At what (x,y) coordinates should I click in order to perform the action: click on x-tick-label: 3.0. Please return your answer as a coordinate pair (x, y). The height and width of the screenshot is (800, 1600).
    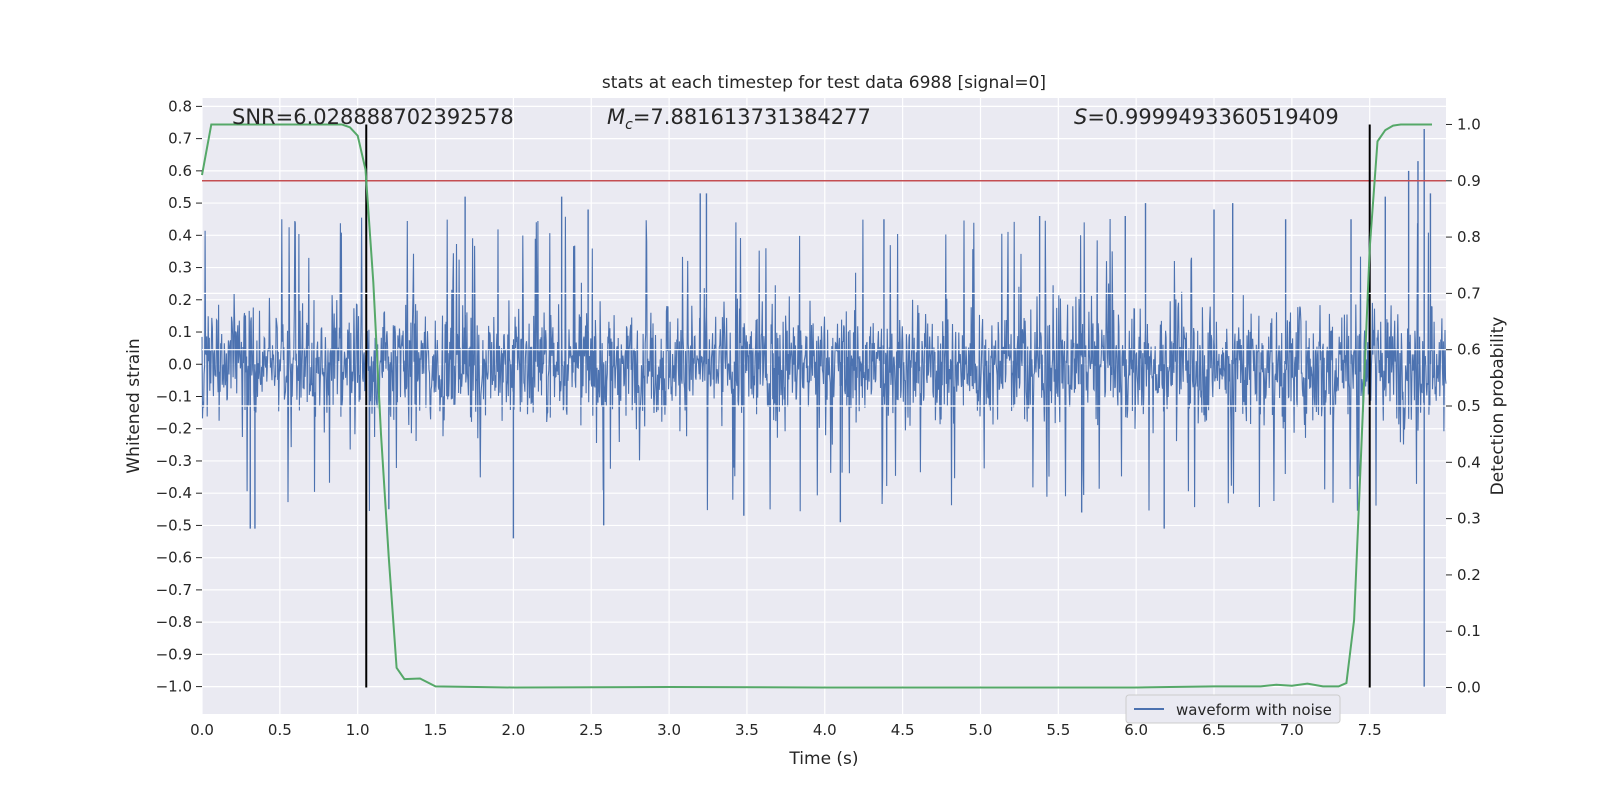
    Looking at the image, I should click on (669, 730).